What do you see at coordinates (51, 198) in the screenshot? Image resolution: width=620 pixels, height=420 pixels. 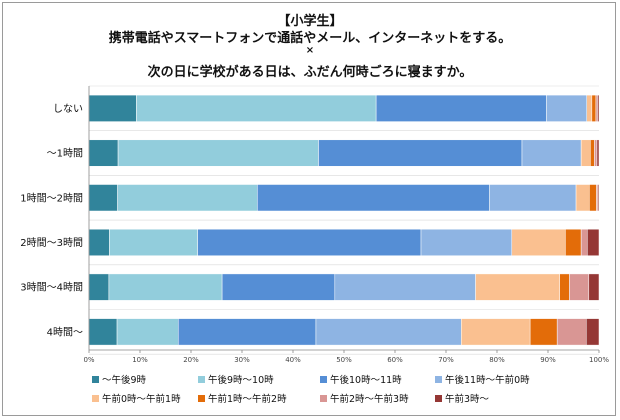 I see `category-label: 1時間～2時間` at bounding box center [51, 198].